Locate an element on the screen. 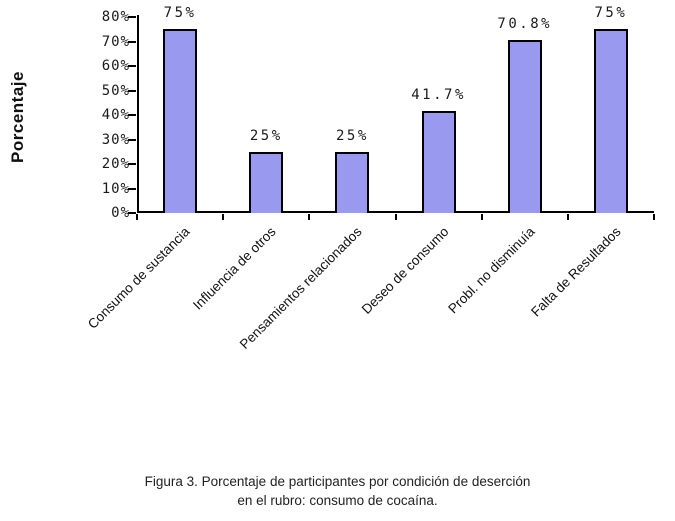 This screenshot has height=521, width=675. x-category-label: Falta de Resultados is located at coordinates (575, 272).